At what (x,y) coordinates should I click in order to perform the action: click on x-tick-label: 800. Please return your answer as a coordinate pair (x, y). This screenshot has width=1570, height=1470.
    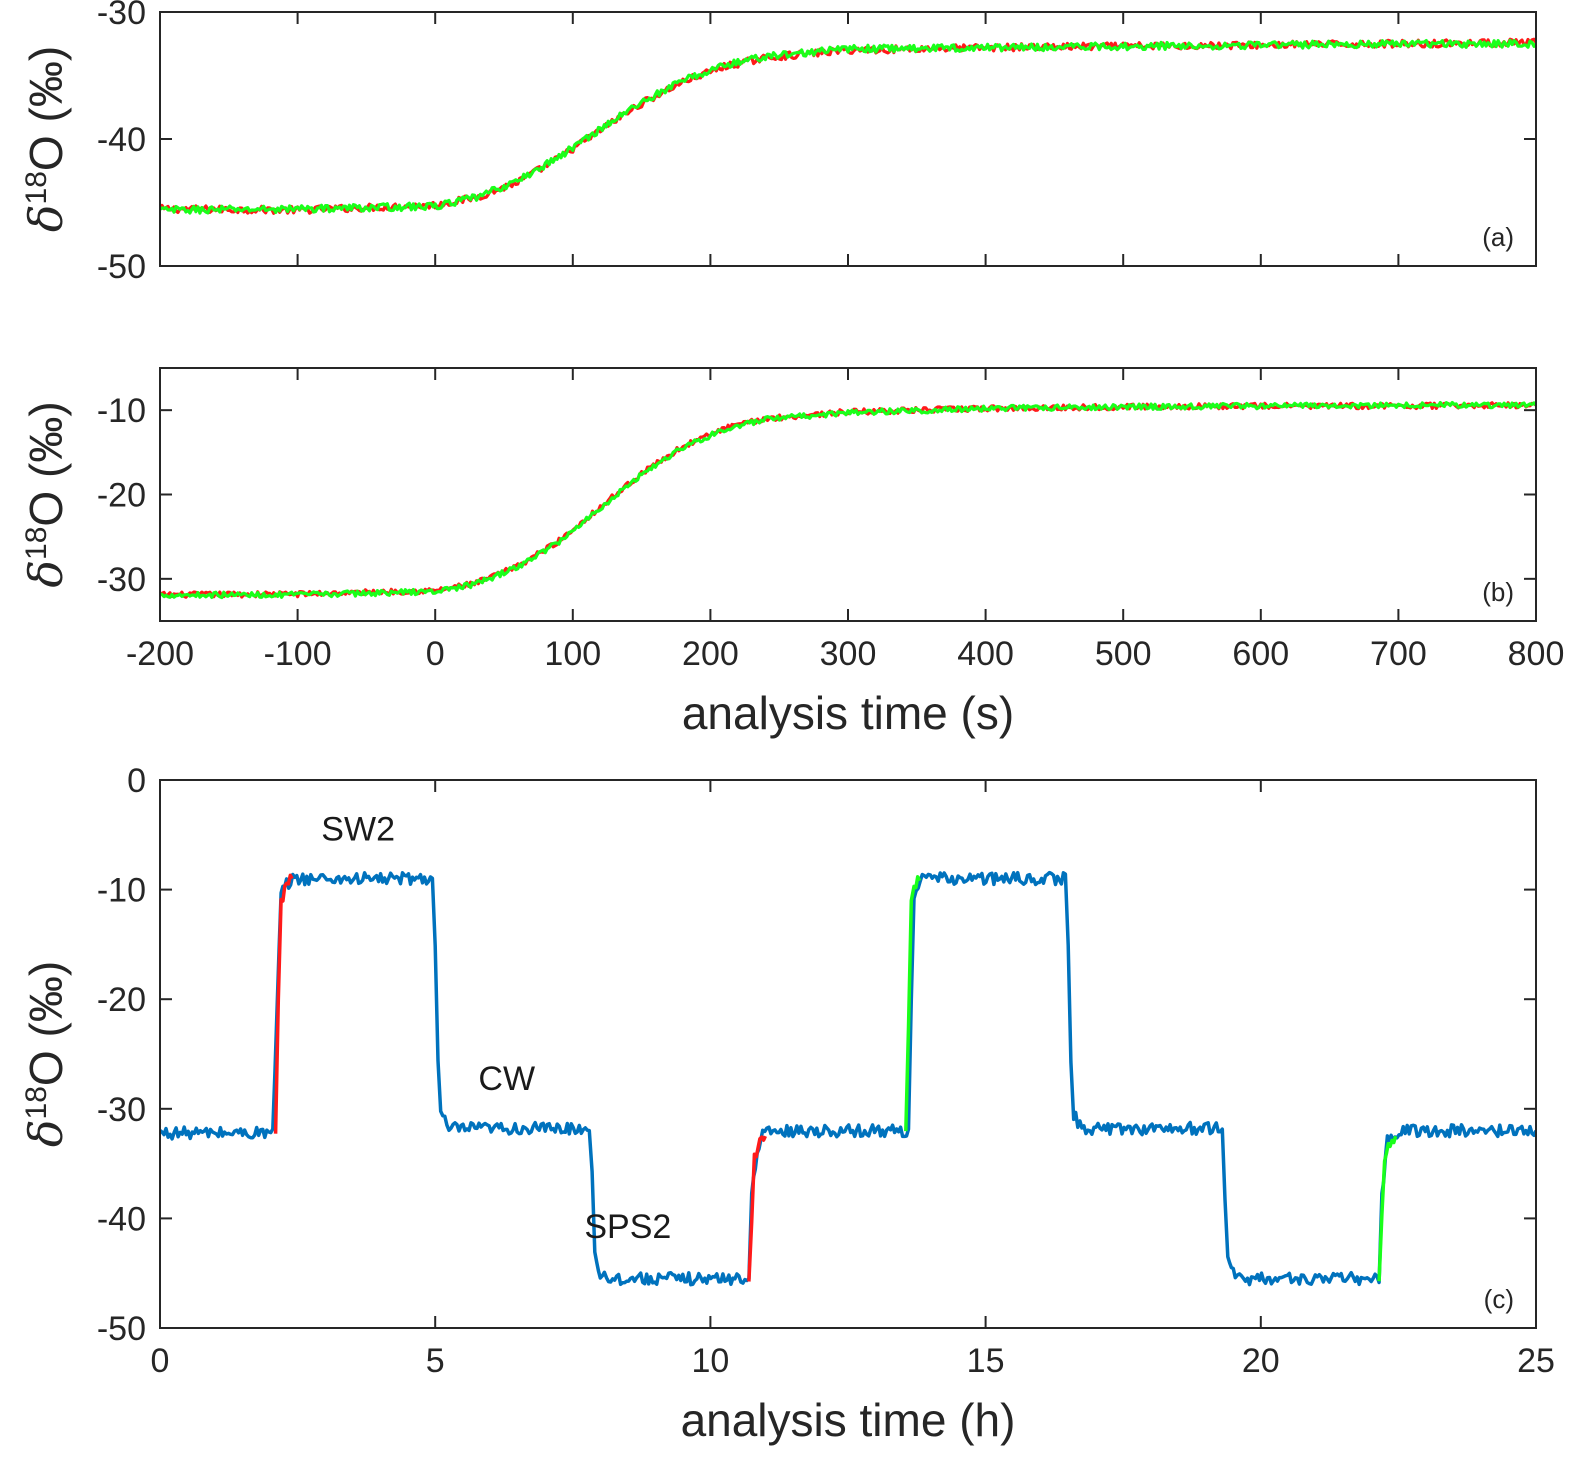
    Looking at the image, I should click on (1536, 654).